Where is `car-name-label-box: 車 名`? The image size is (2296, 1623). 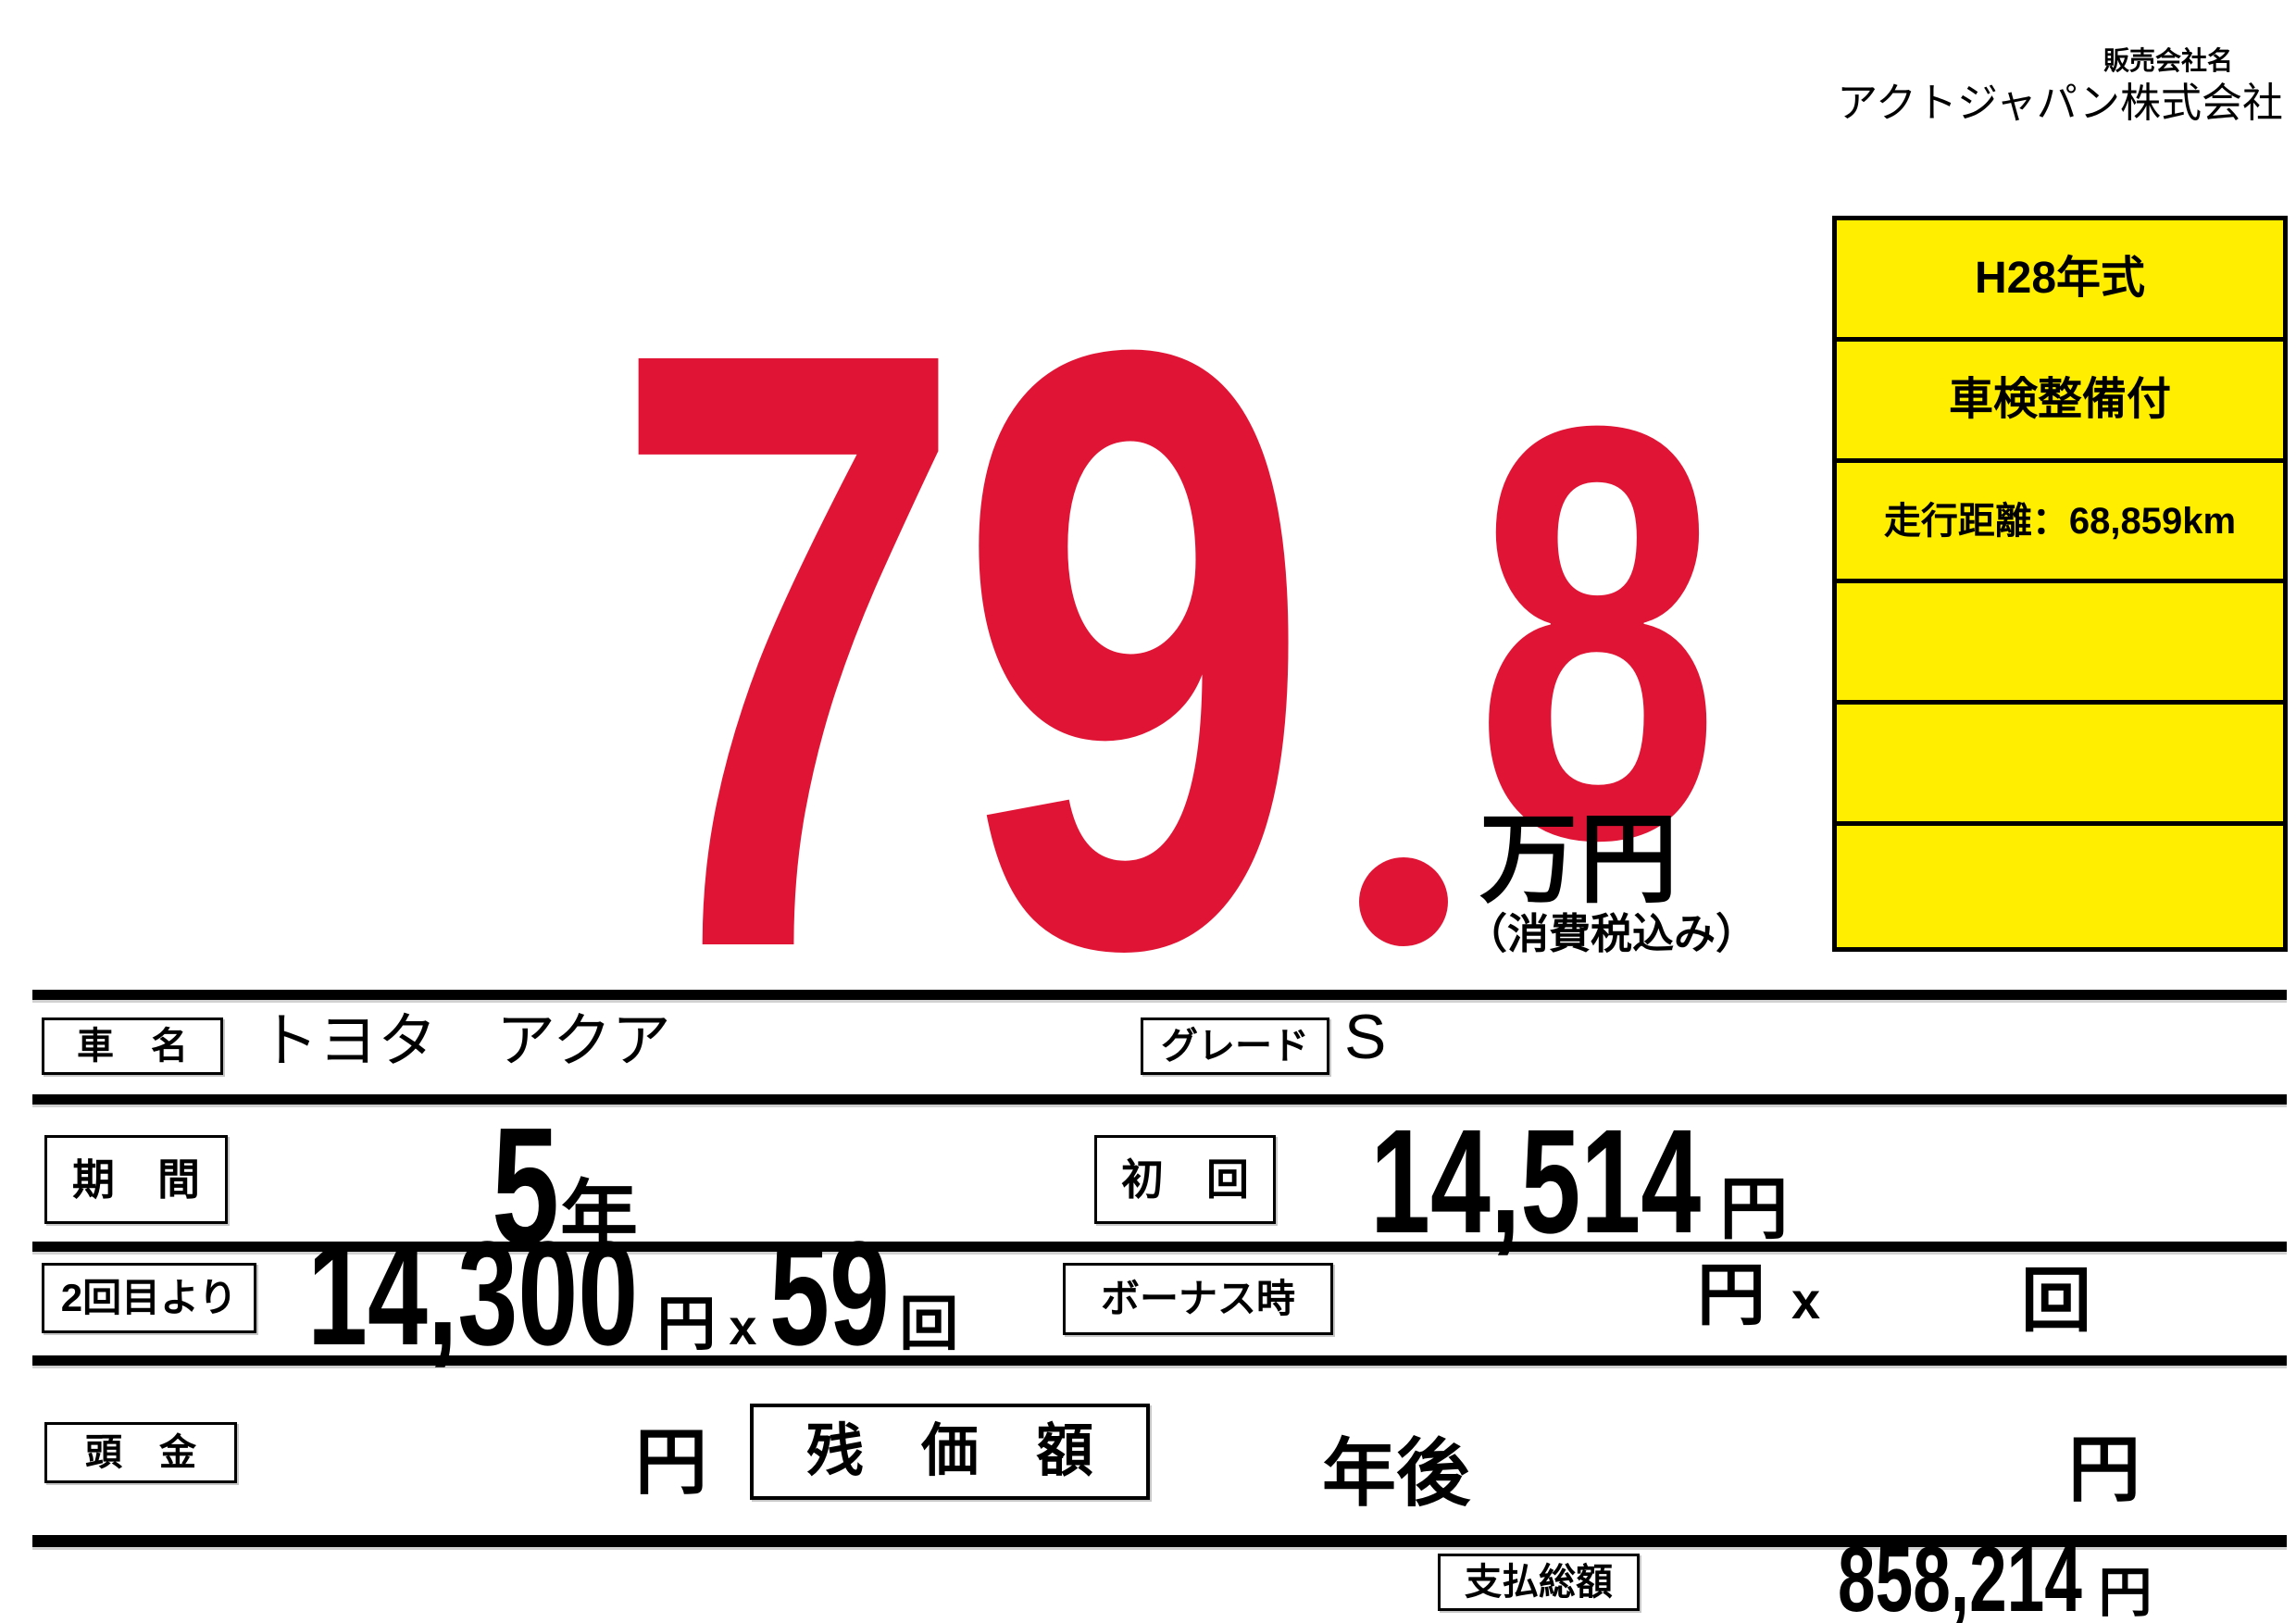 car-name-label-box: 車 名 is located at coordinates (132, 1046).